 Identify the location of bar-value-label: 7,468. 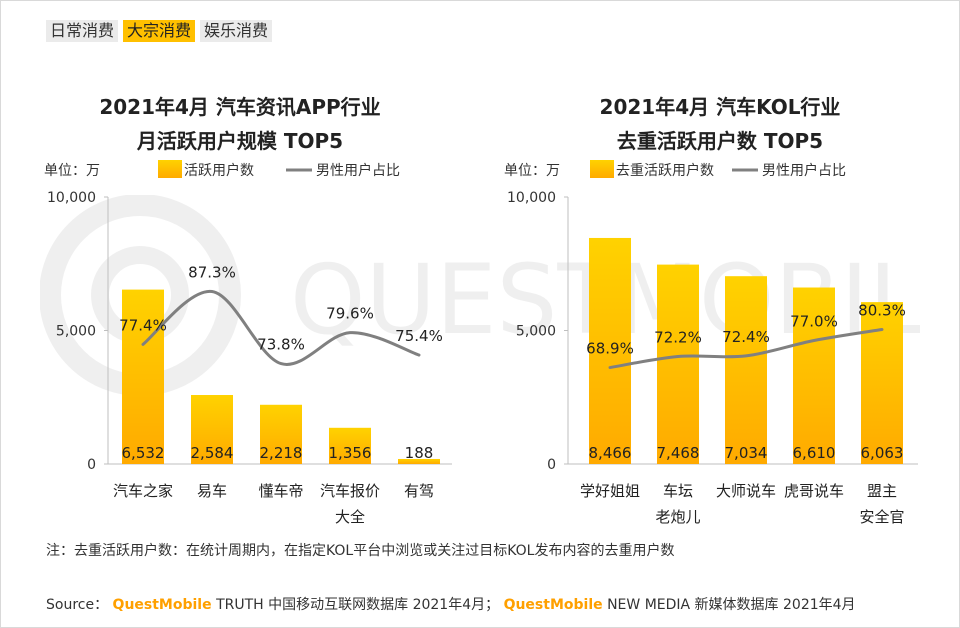
(678, 453).